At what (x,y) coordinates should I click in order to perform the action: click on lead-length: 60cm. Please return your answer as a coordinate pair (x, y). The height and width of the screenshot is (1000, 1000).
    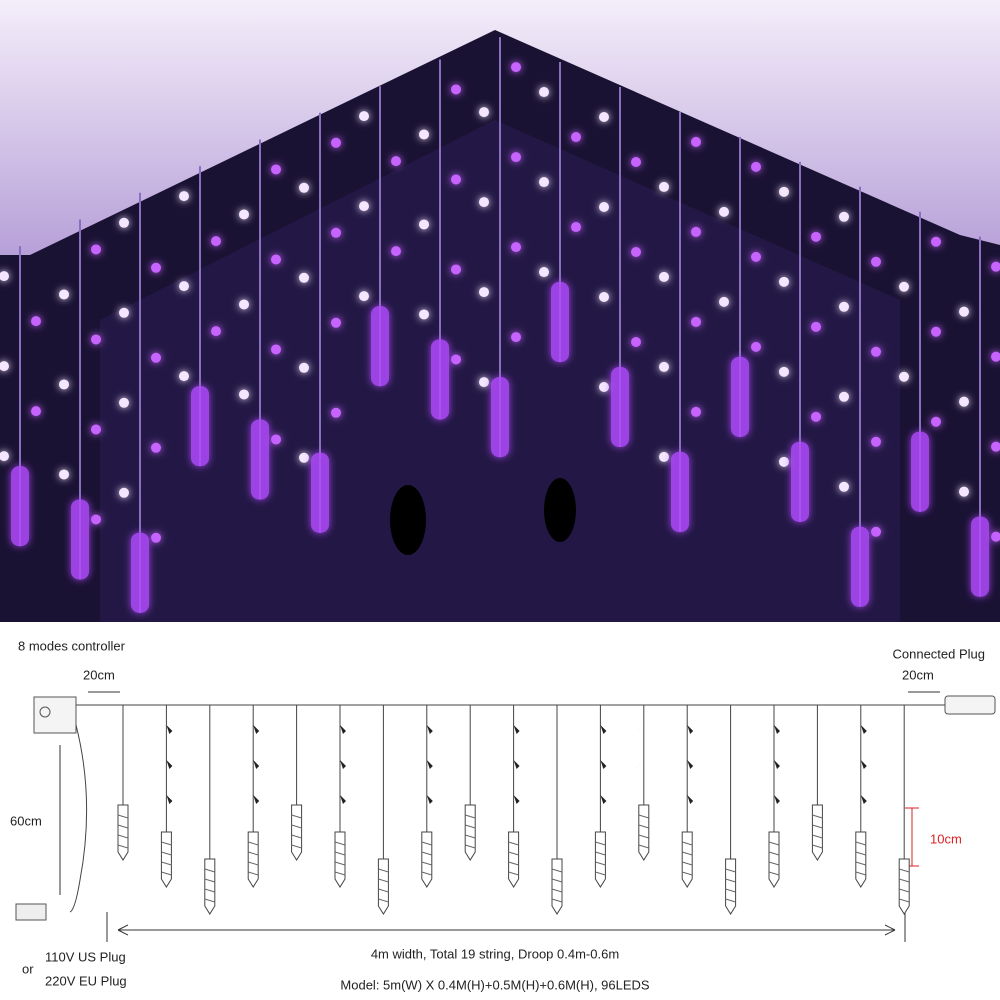
    Looking at the image, I should click on (26, 820).